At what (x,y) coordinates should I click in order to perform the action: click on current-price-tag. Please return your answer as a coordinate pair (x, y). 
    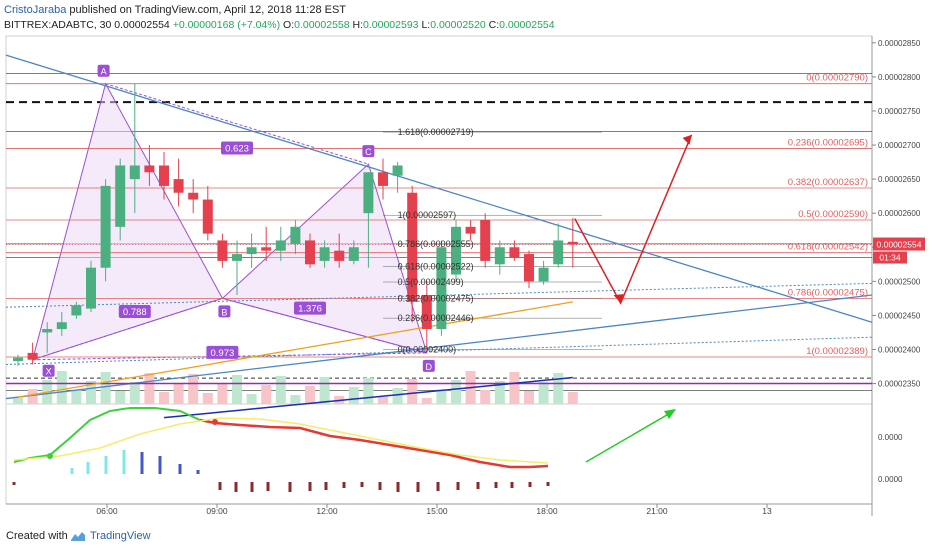
    Looking at the image, I should click on (899, 244).